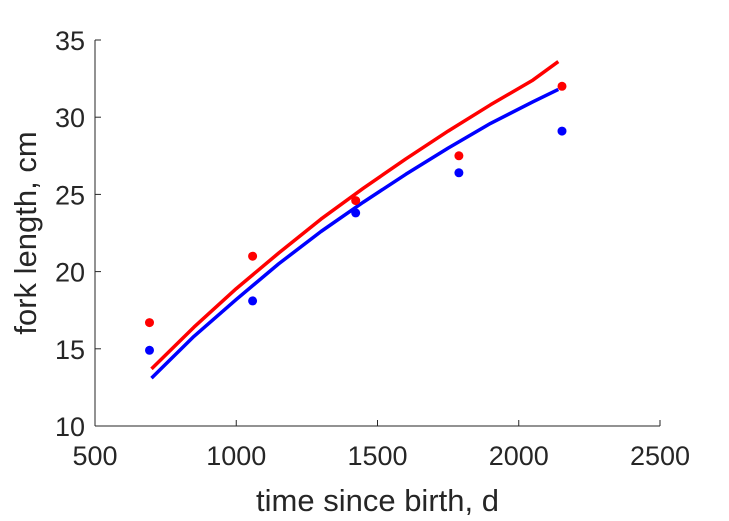  I want to click on y-tick-label: 20, so click(70, 273).